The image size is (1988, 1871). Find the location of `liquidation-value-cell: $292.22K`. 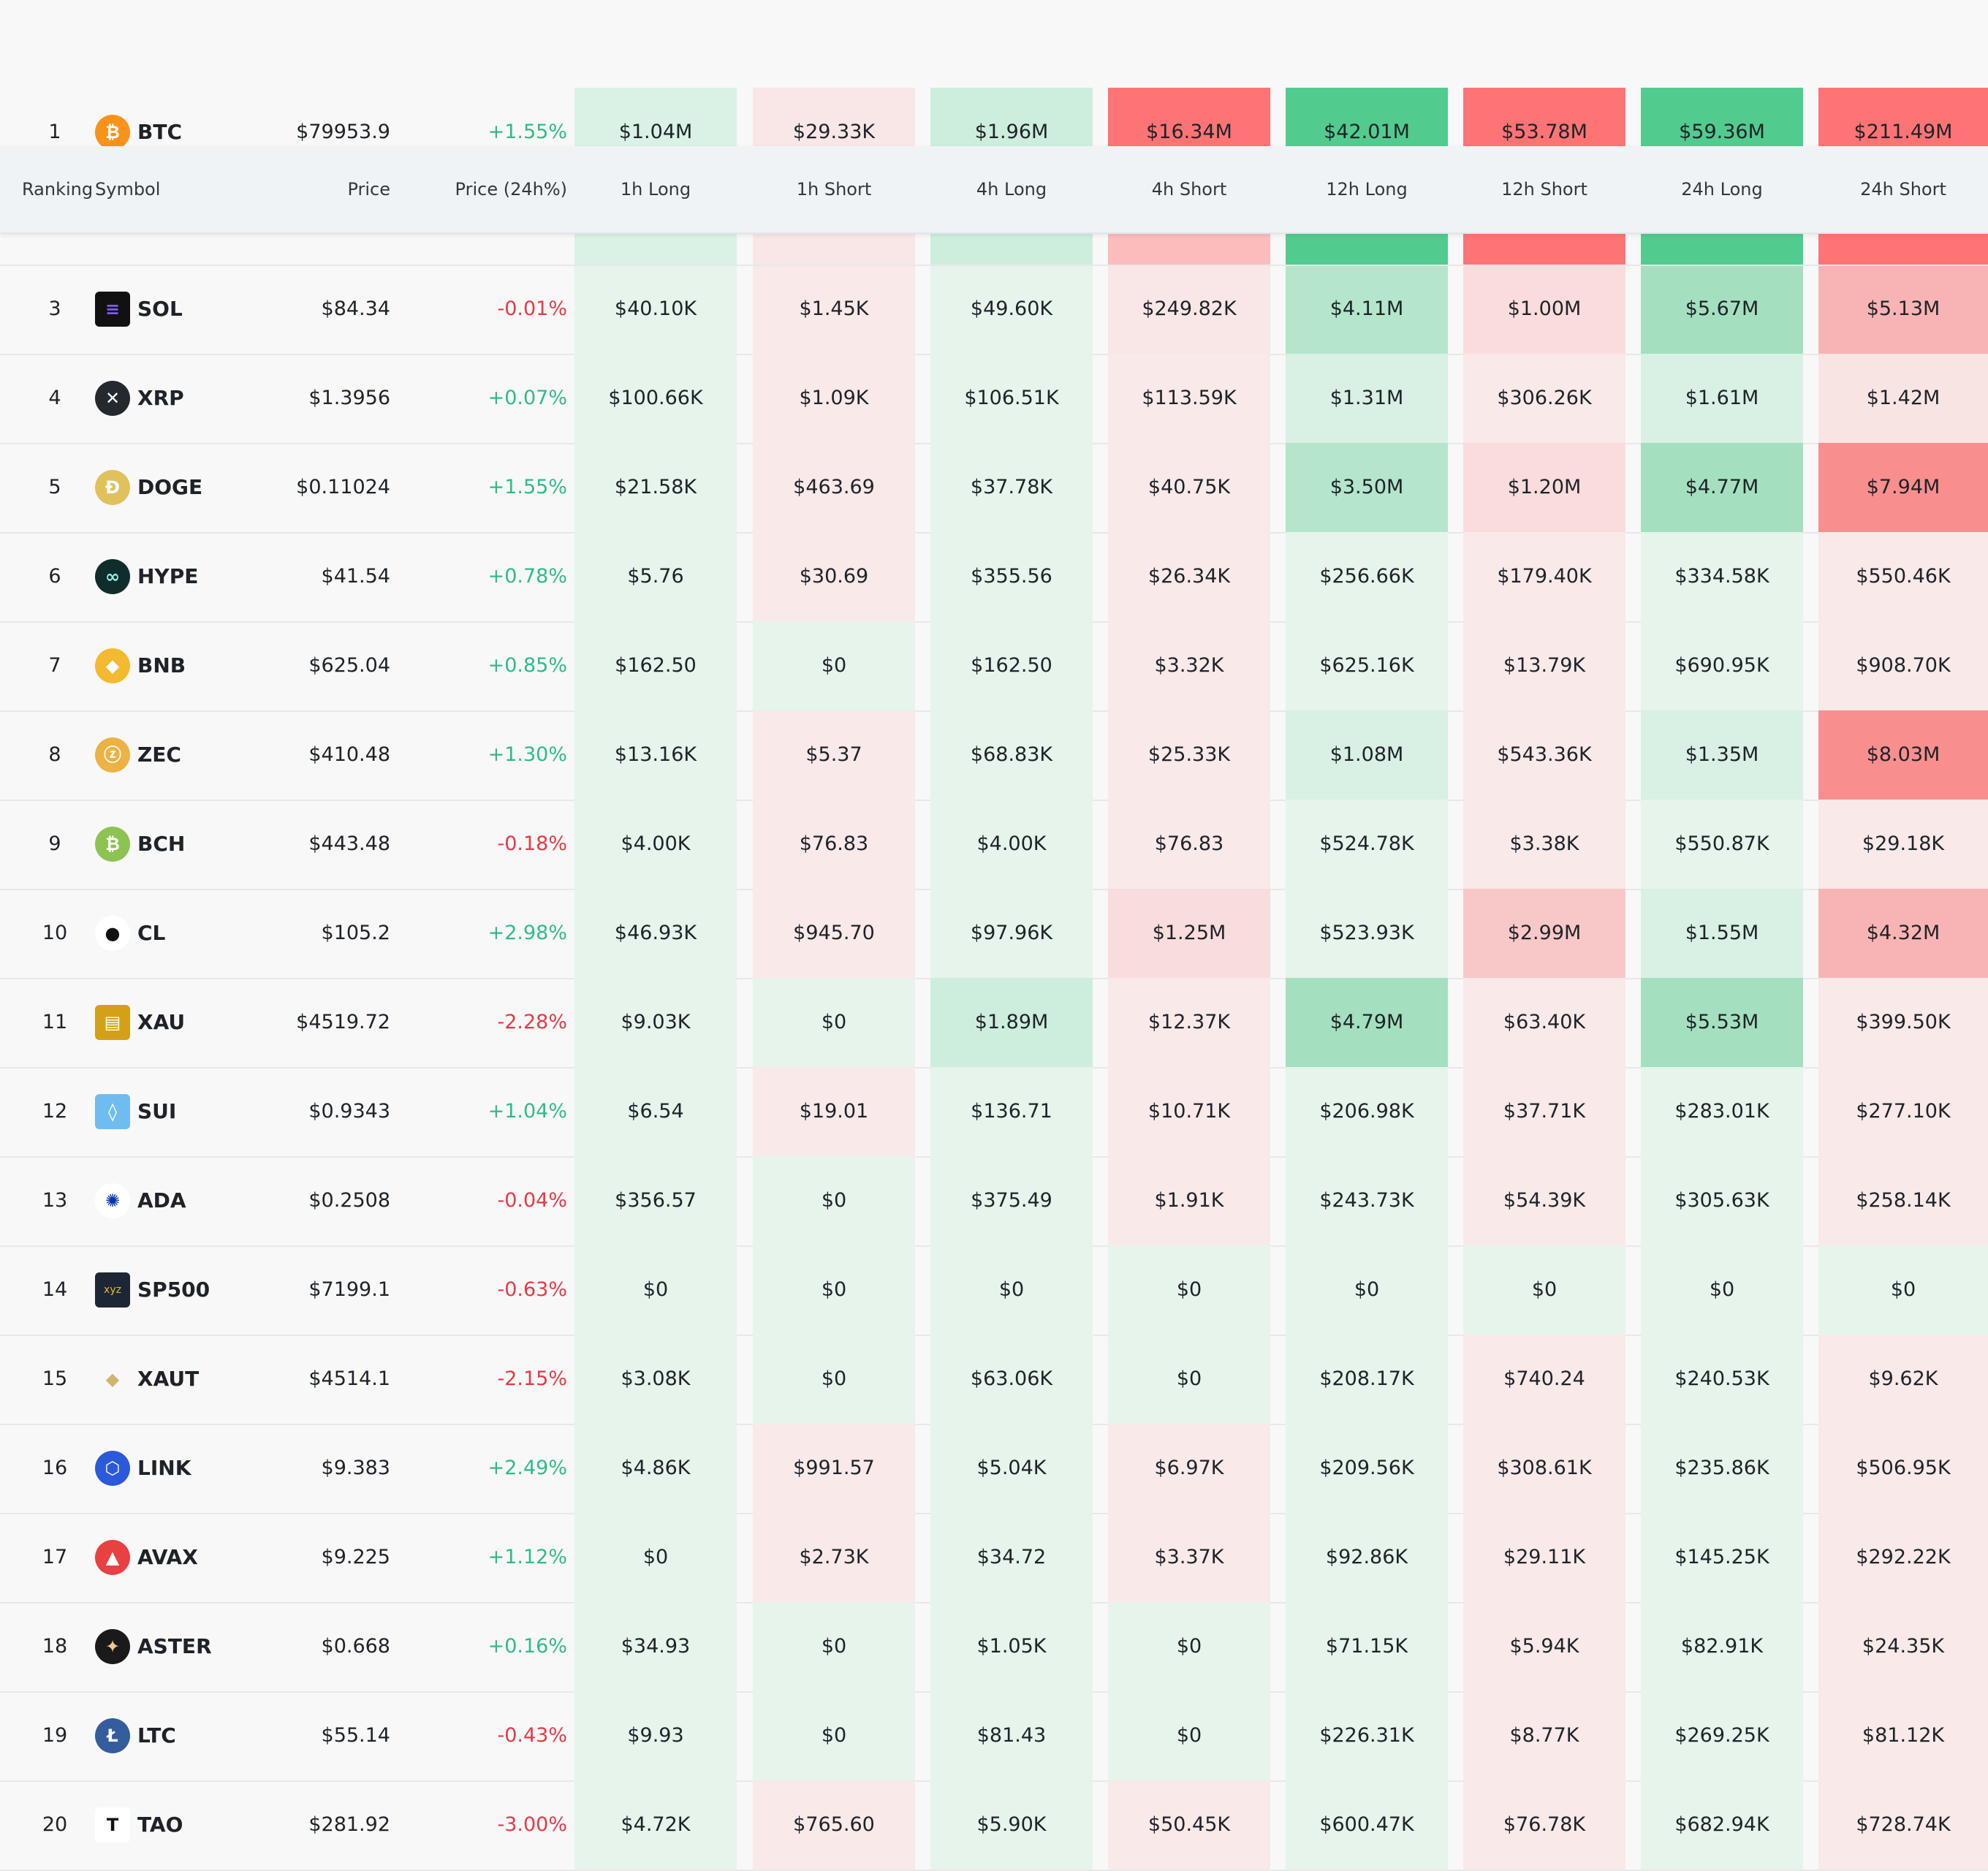

liquidation-value-cell: $292.22K is located at coordinates (1903, 1557).